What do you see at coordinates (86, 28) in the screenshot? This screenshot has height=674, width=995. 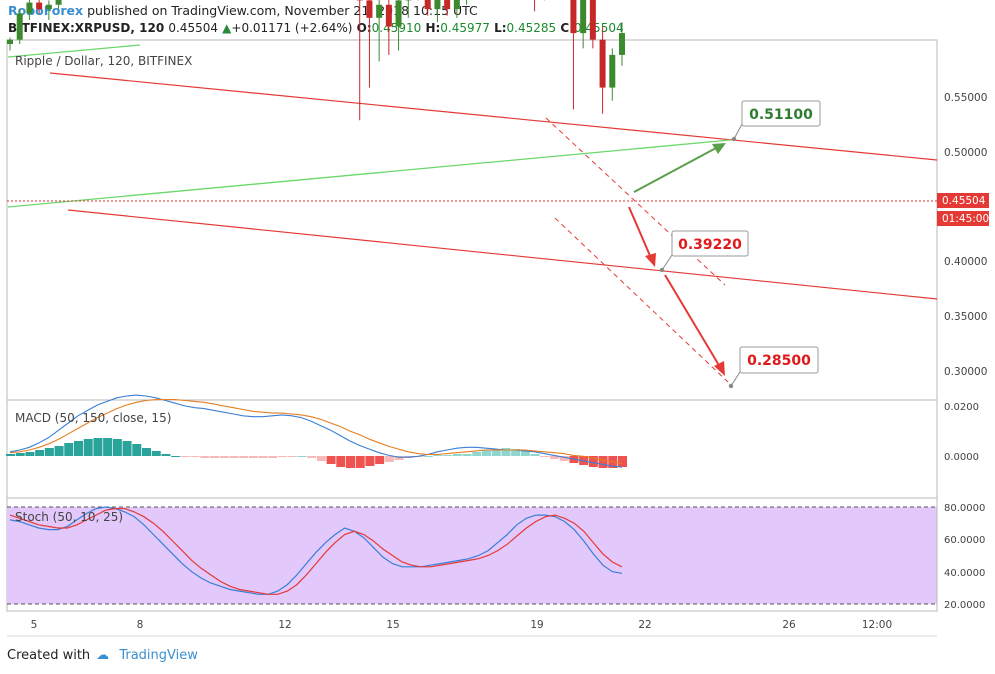 I see `symbol-label: BITFINEX:XRPUSD, 120` at bounding box center [86, 28].